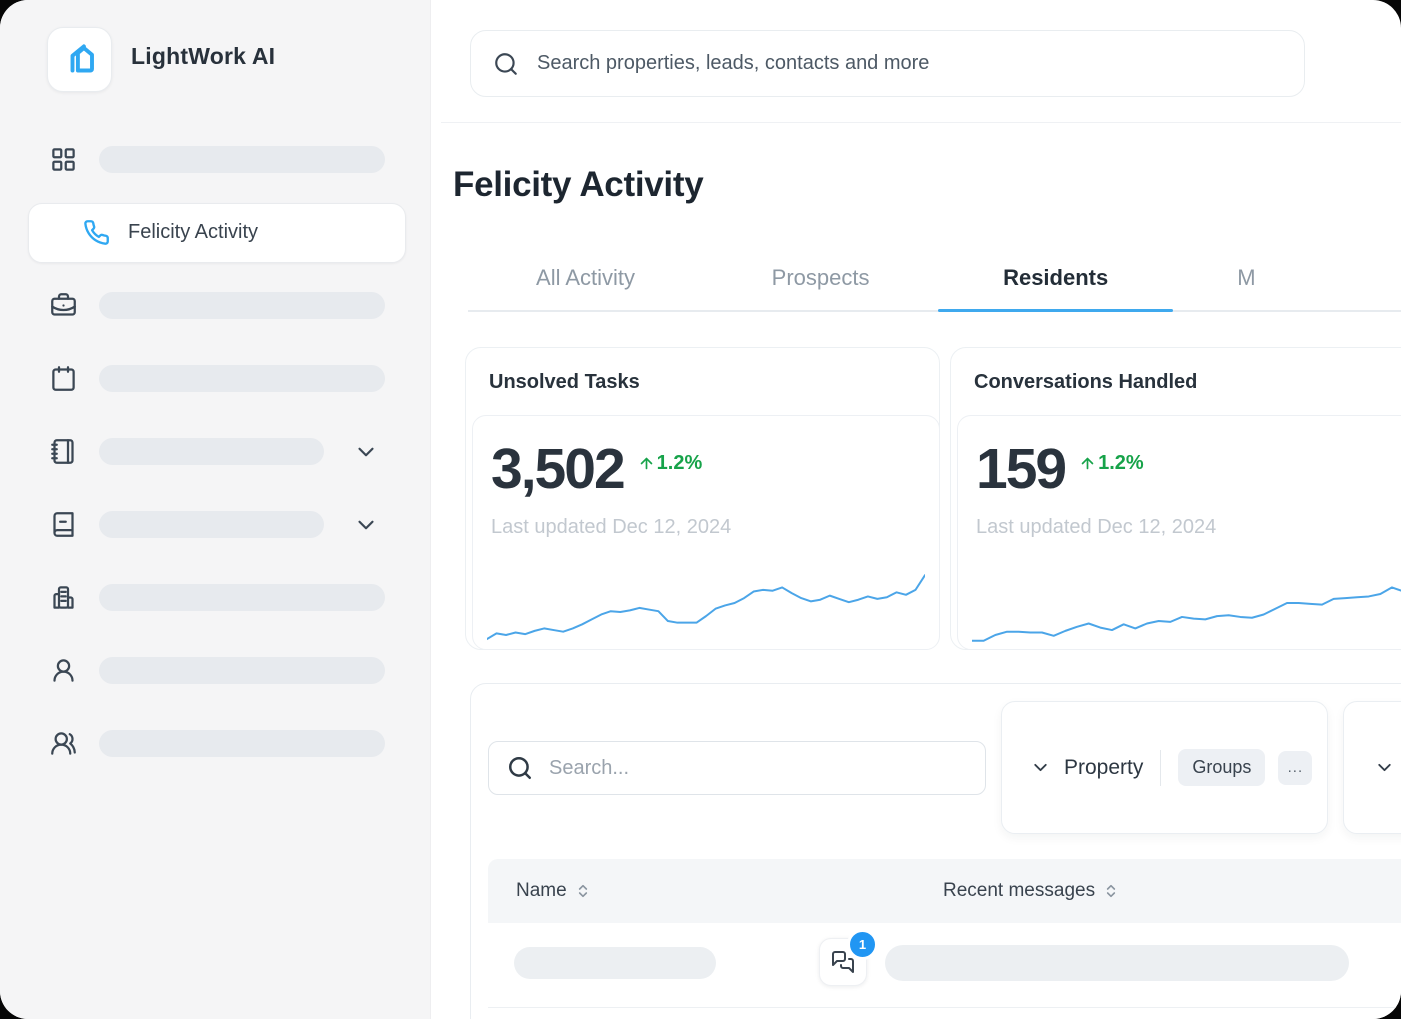 This screenshot has width=1401, height=1019. I want to click on table-row: 1, so click(944, 965).